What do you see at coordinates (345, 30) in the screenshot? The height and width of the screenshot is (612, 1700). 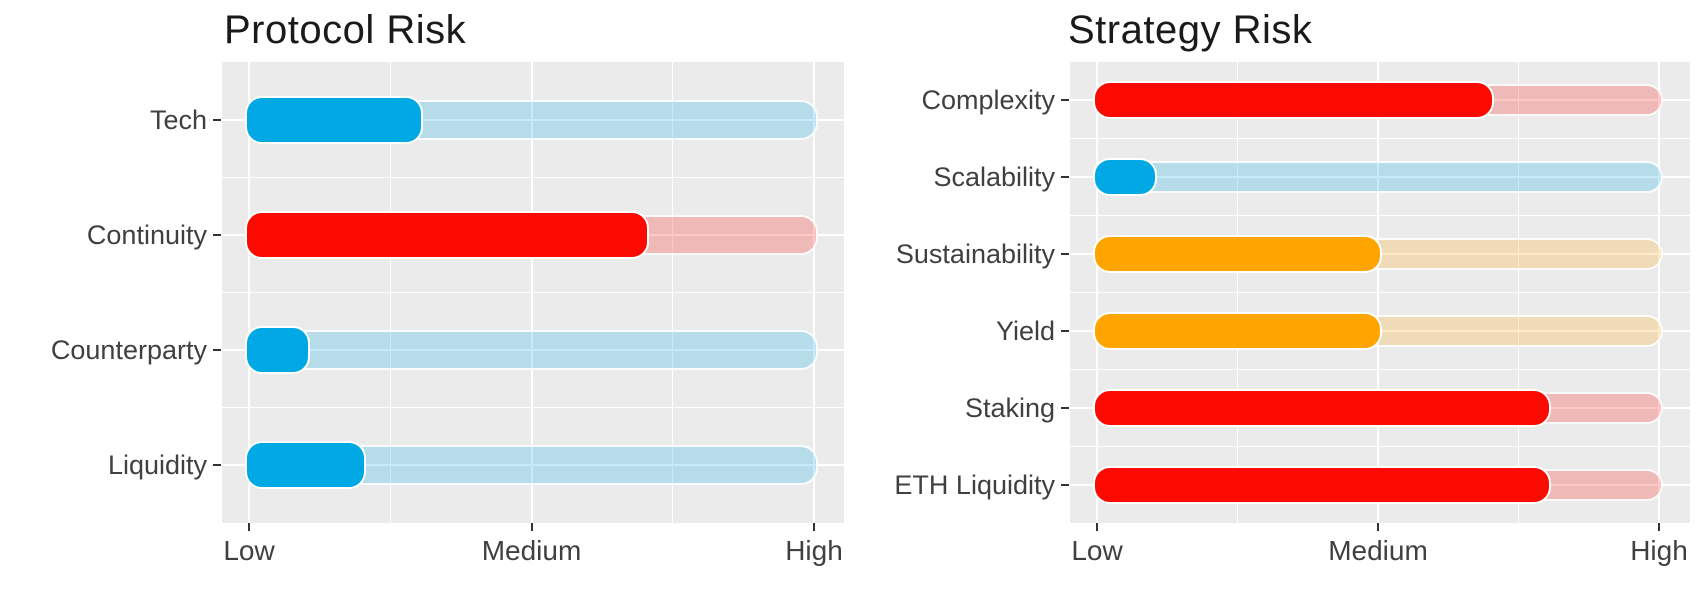 I see `chart-title-protocol-risk: Protocol Risk` at bounding box center [345, 30].